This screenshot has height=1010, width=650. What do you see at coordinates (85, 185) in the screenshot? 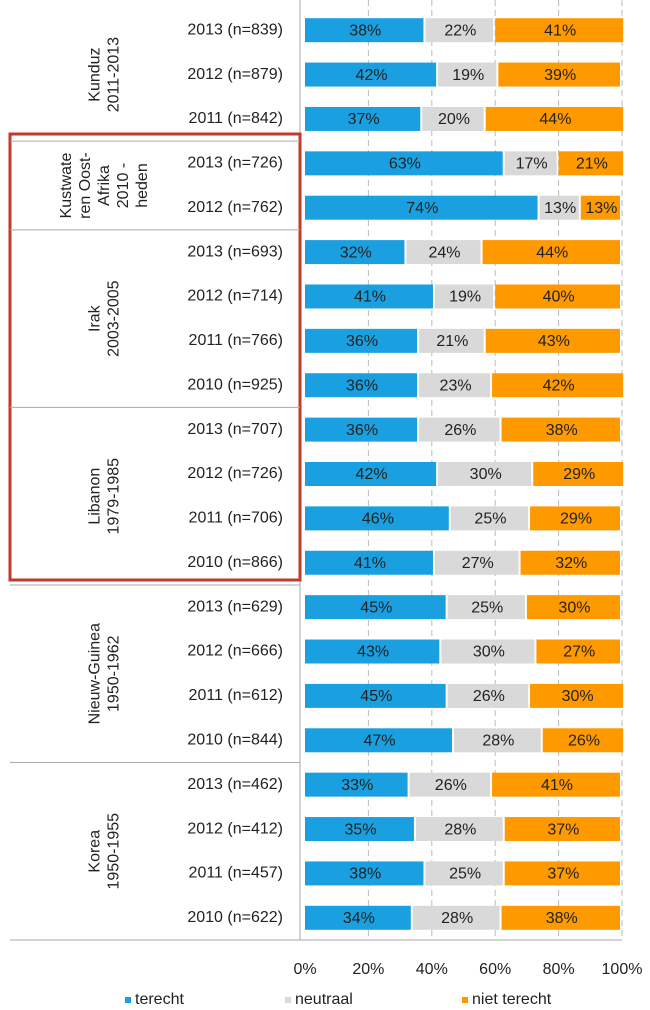
I see `group-label-line: ren Oost-` at bounding box center [85, 185].